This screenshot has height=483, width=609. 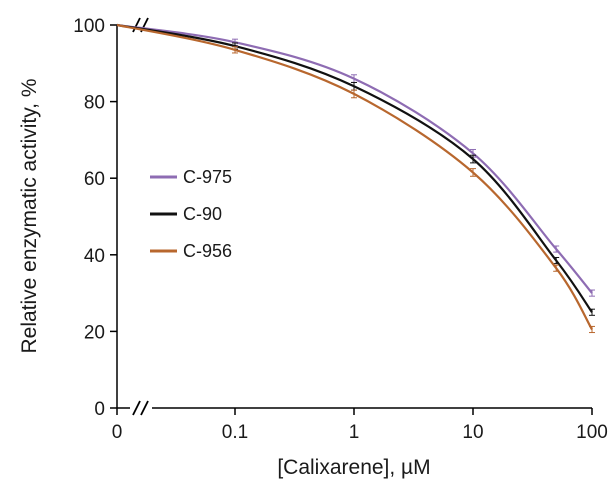 I want to click on legend: C-975 C-90 C-956, so click(x=191, y=214).